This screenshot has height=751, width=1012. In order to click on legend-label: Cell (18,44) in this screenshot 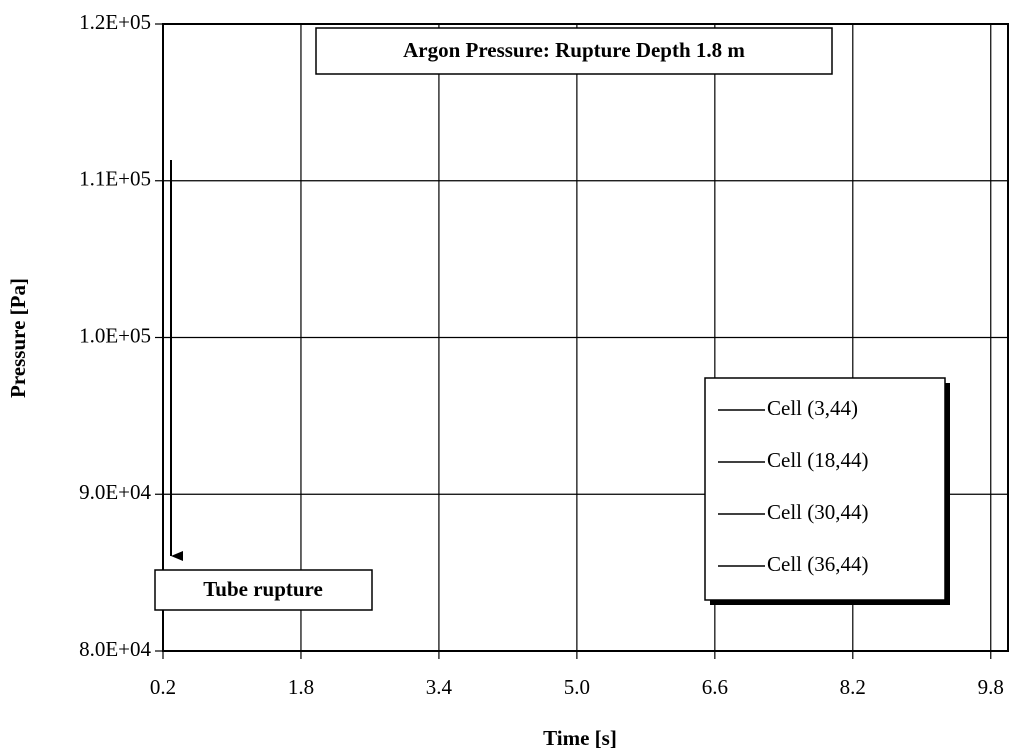, I will do `click(817, 460)`.